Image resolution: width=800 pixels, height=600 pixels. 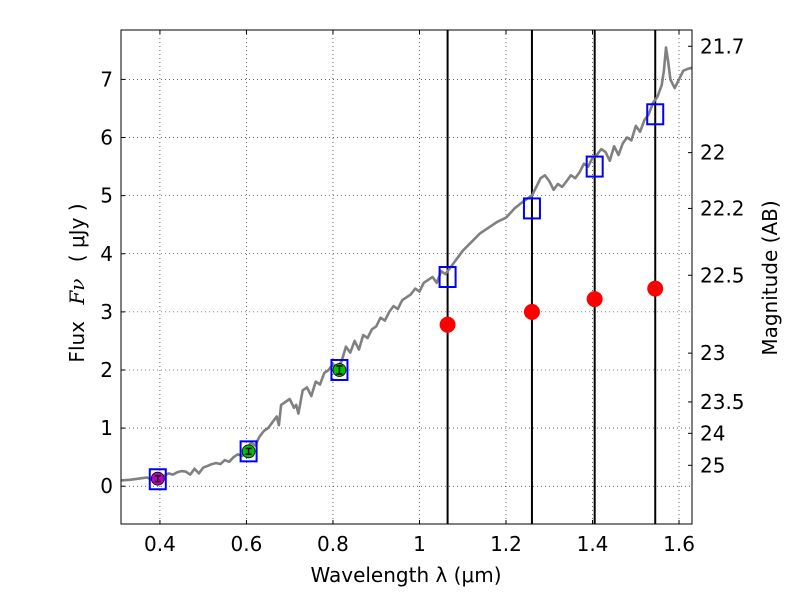 What do you see at coordinates (593, 544) in the screenshot?
I see `x-tick-label: 1.4` at bounding box center [593, 544].